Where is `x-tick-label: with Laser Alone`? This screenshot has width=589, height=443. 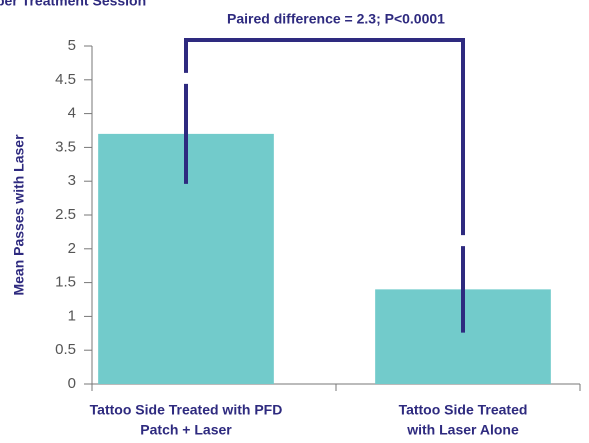 x-tick-label: with Laser Alone is located at coordinates (462, 430).